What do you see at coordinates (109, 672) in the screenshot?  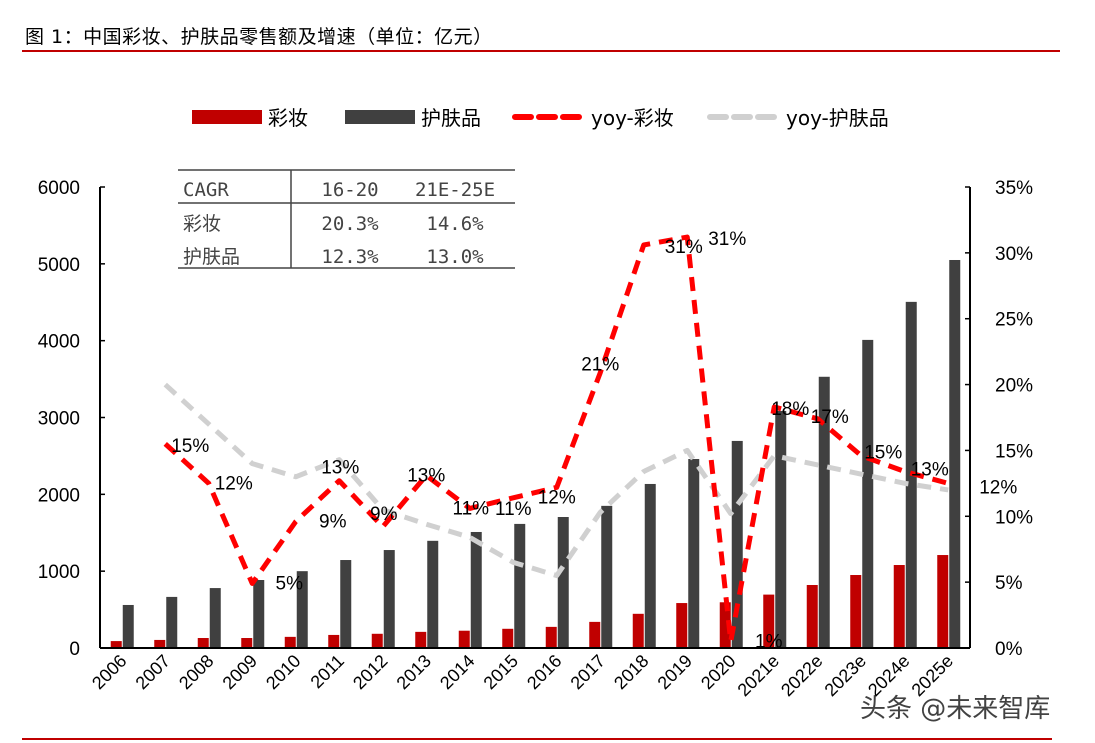 I see `x-tick-label: 2006` at bounding box center [109, 672].